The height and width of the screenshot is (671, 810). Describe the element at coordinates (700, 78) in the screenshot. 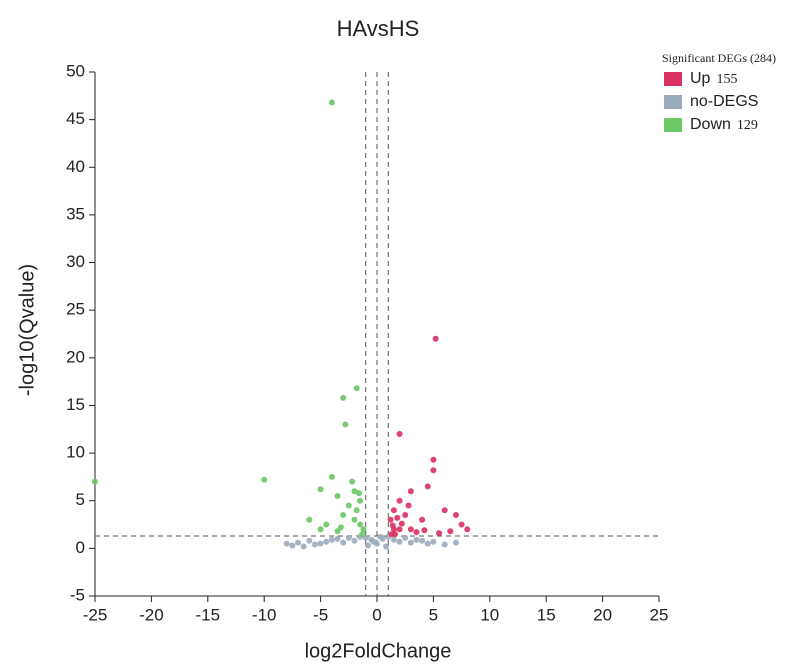

I see `legend-label: Up` at that location.